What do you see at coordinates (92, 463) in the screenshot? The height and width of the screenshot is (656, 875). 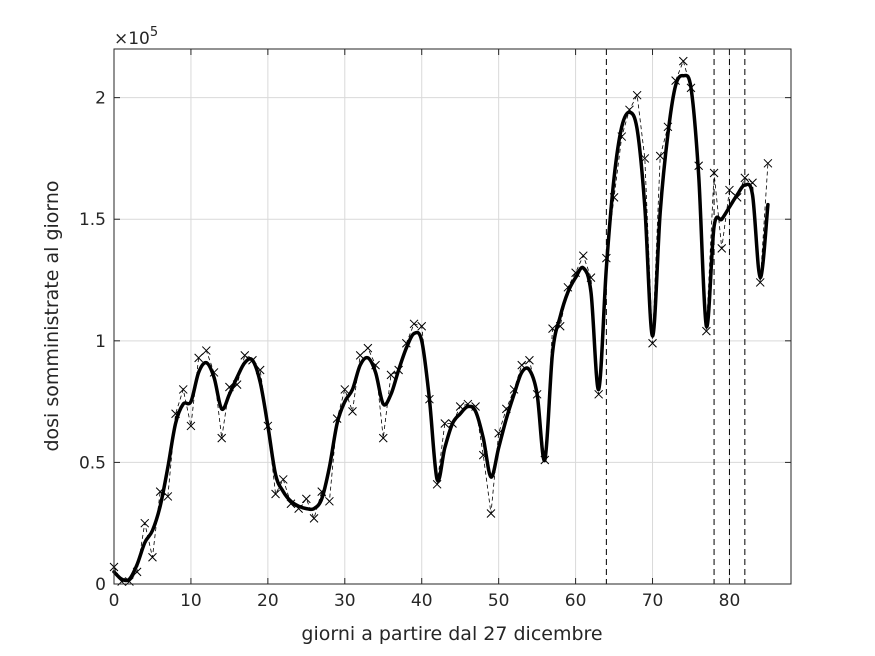 I see `y-tick-label: 0.5` at bounding box center [92, 463].